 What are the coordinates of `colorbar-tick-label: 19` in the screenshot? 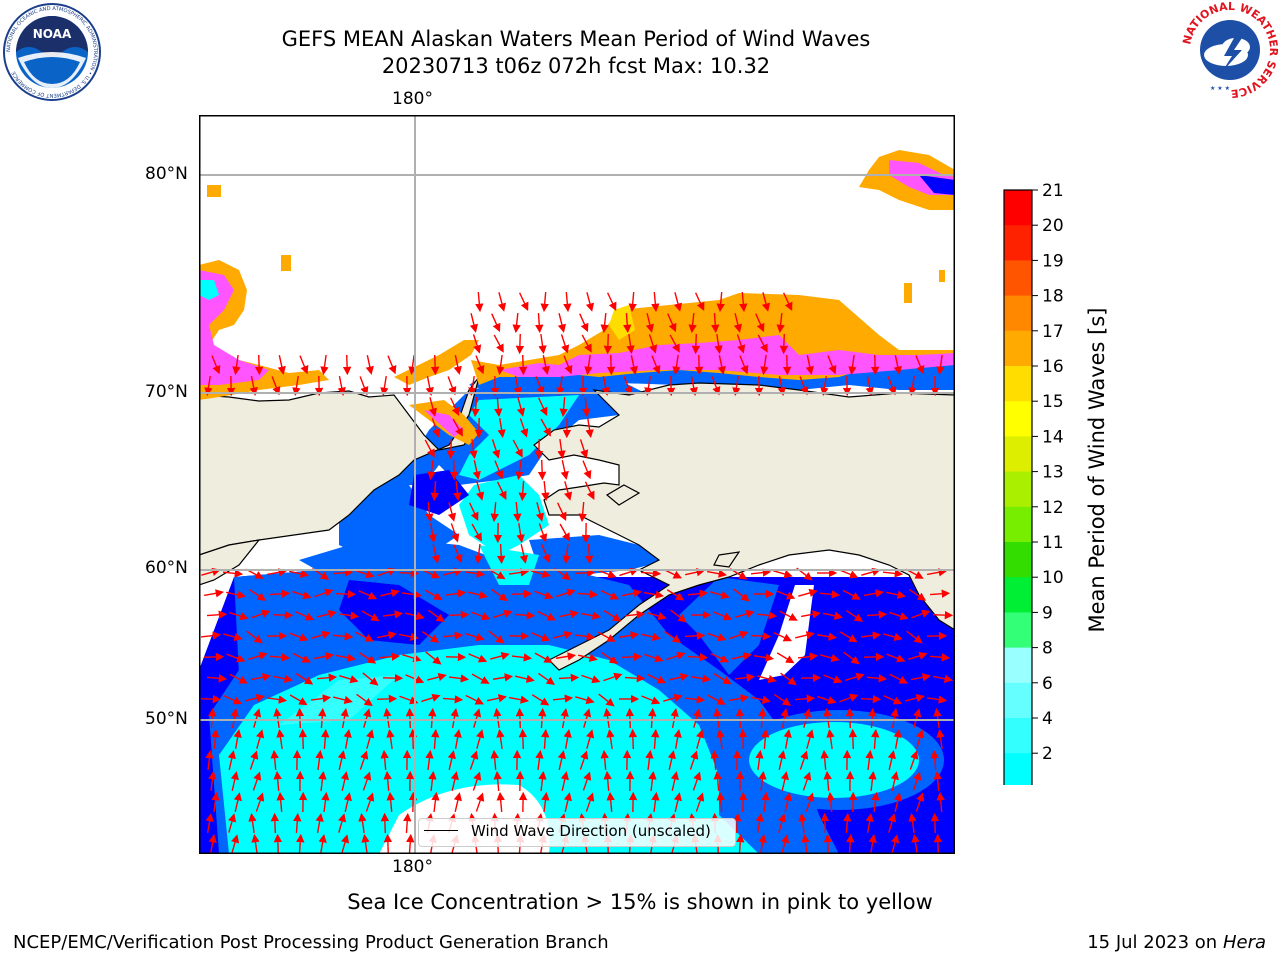 It's located at (1053, 261).